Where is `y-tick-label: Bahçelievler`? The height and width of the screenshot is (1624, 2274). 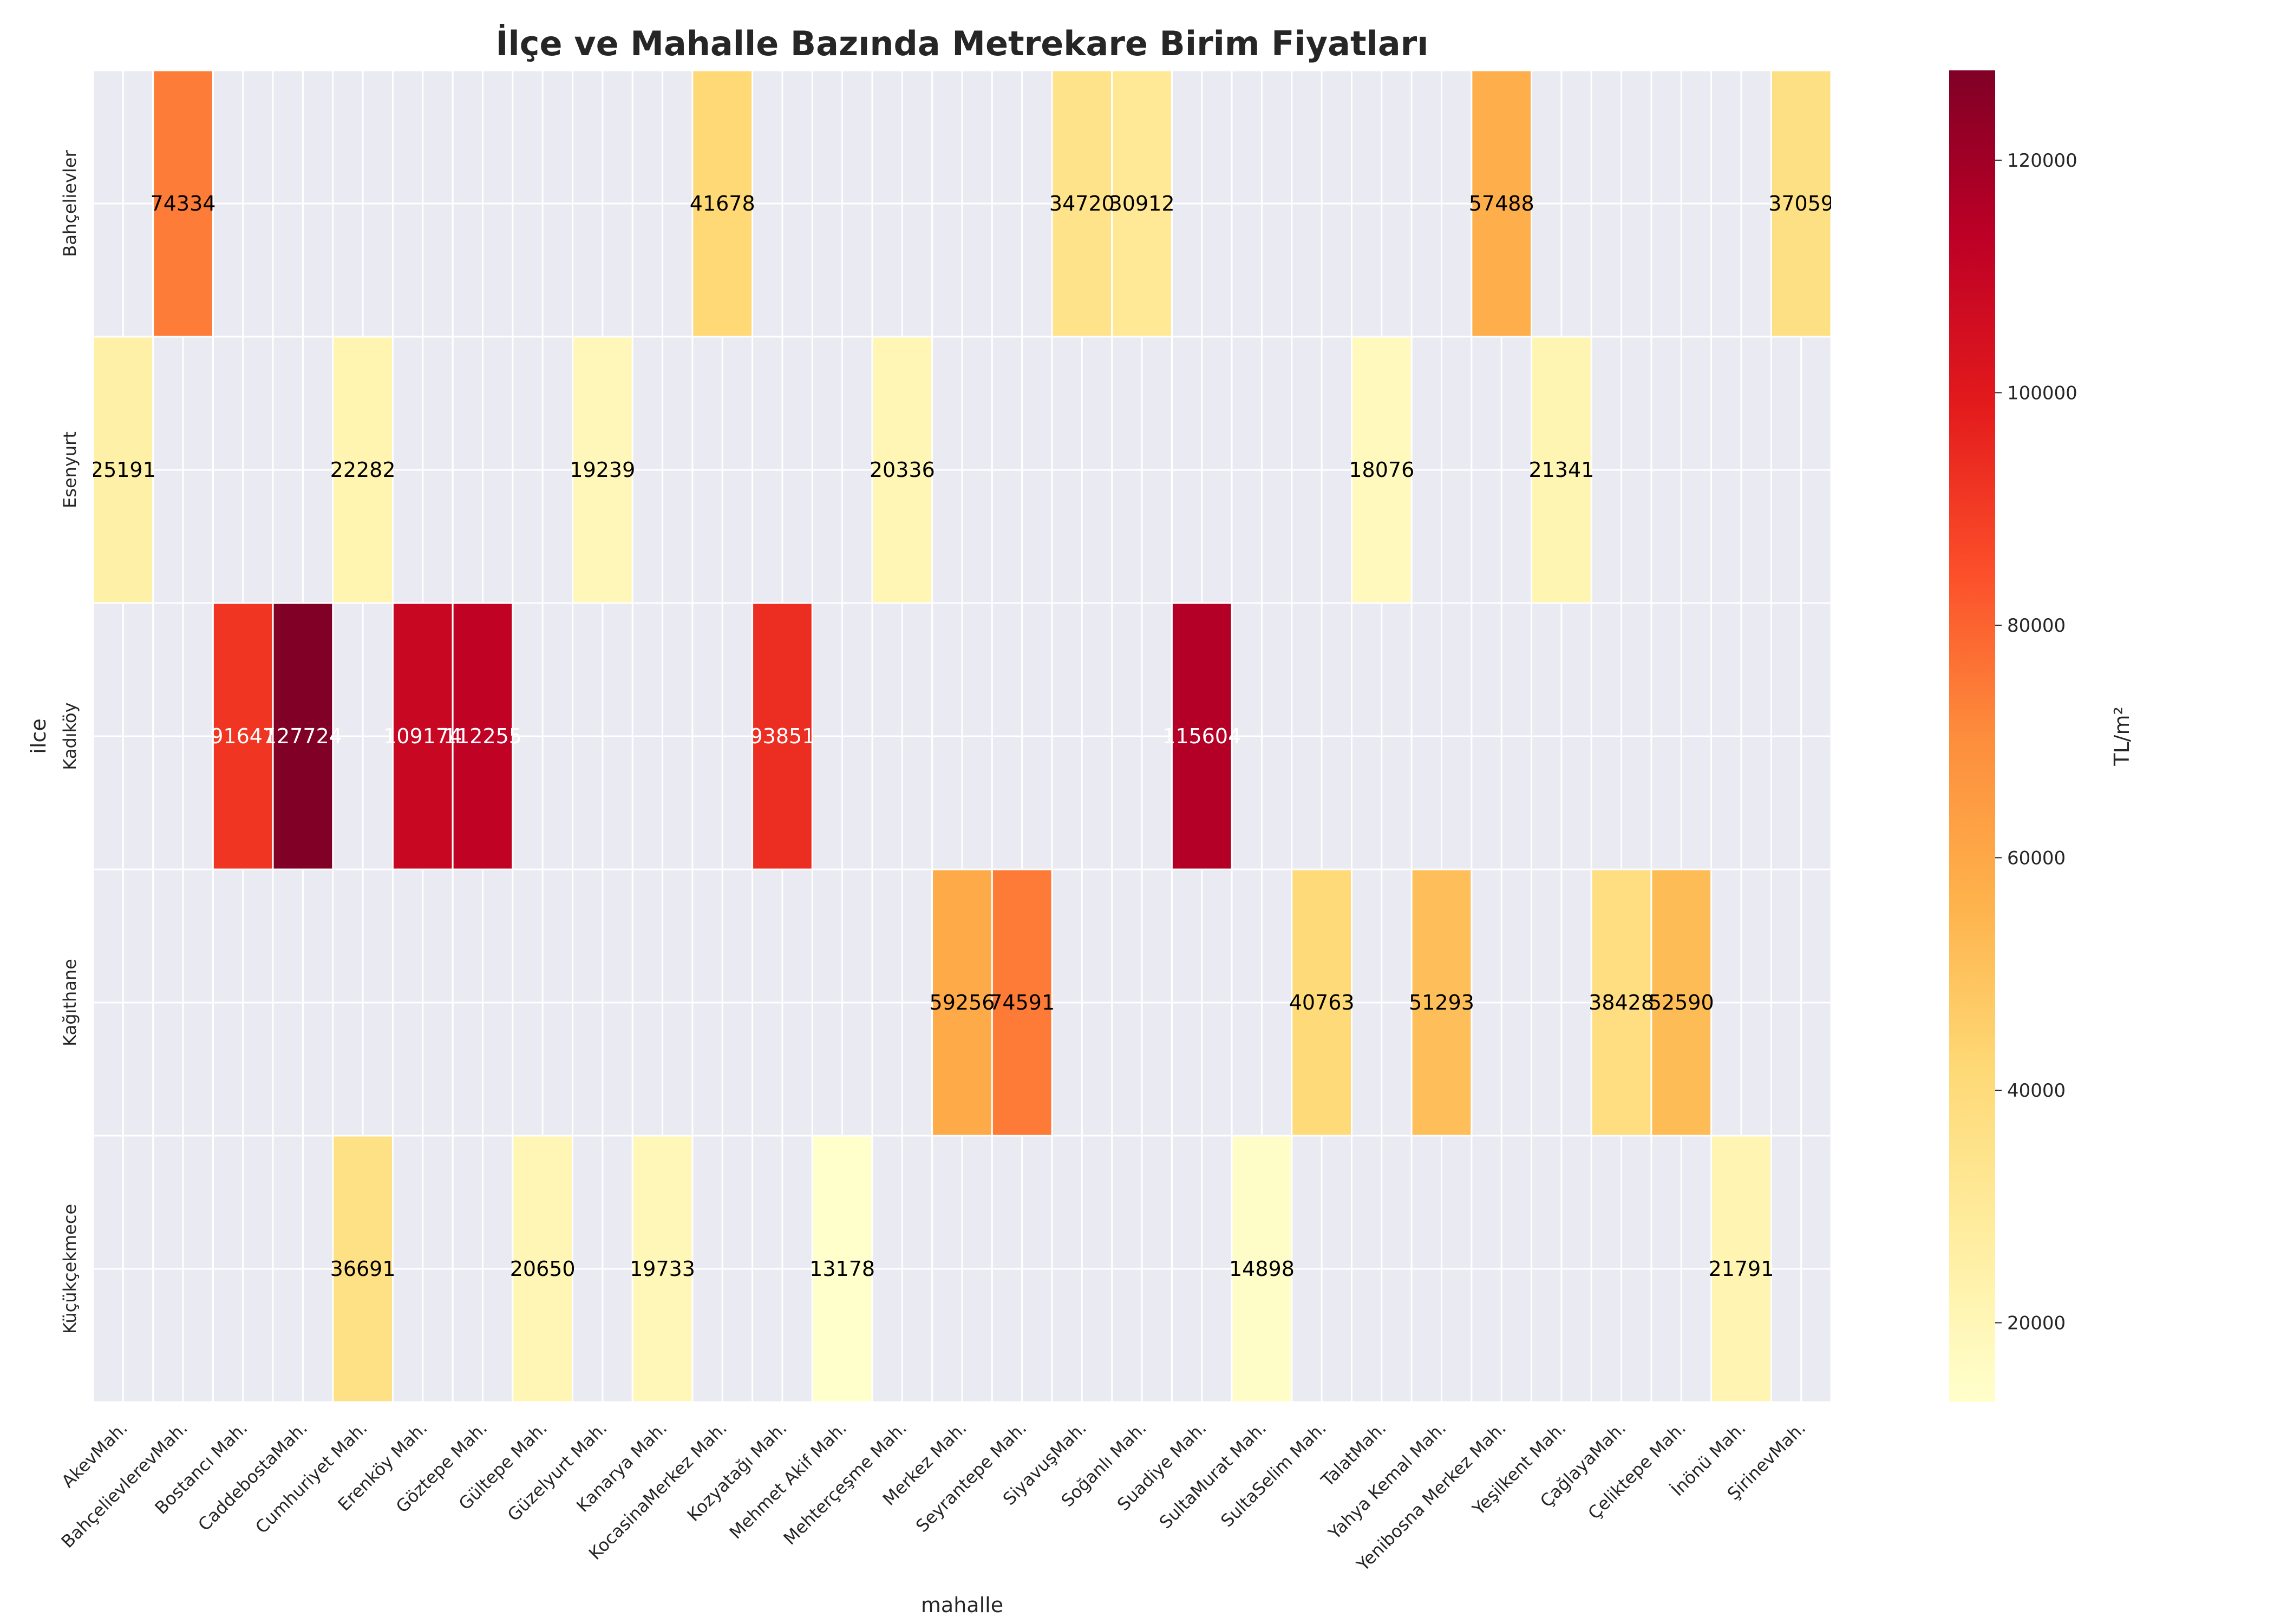
y-tick-label: Bahçelievler is located at coordinates (70, 203).